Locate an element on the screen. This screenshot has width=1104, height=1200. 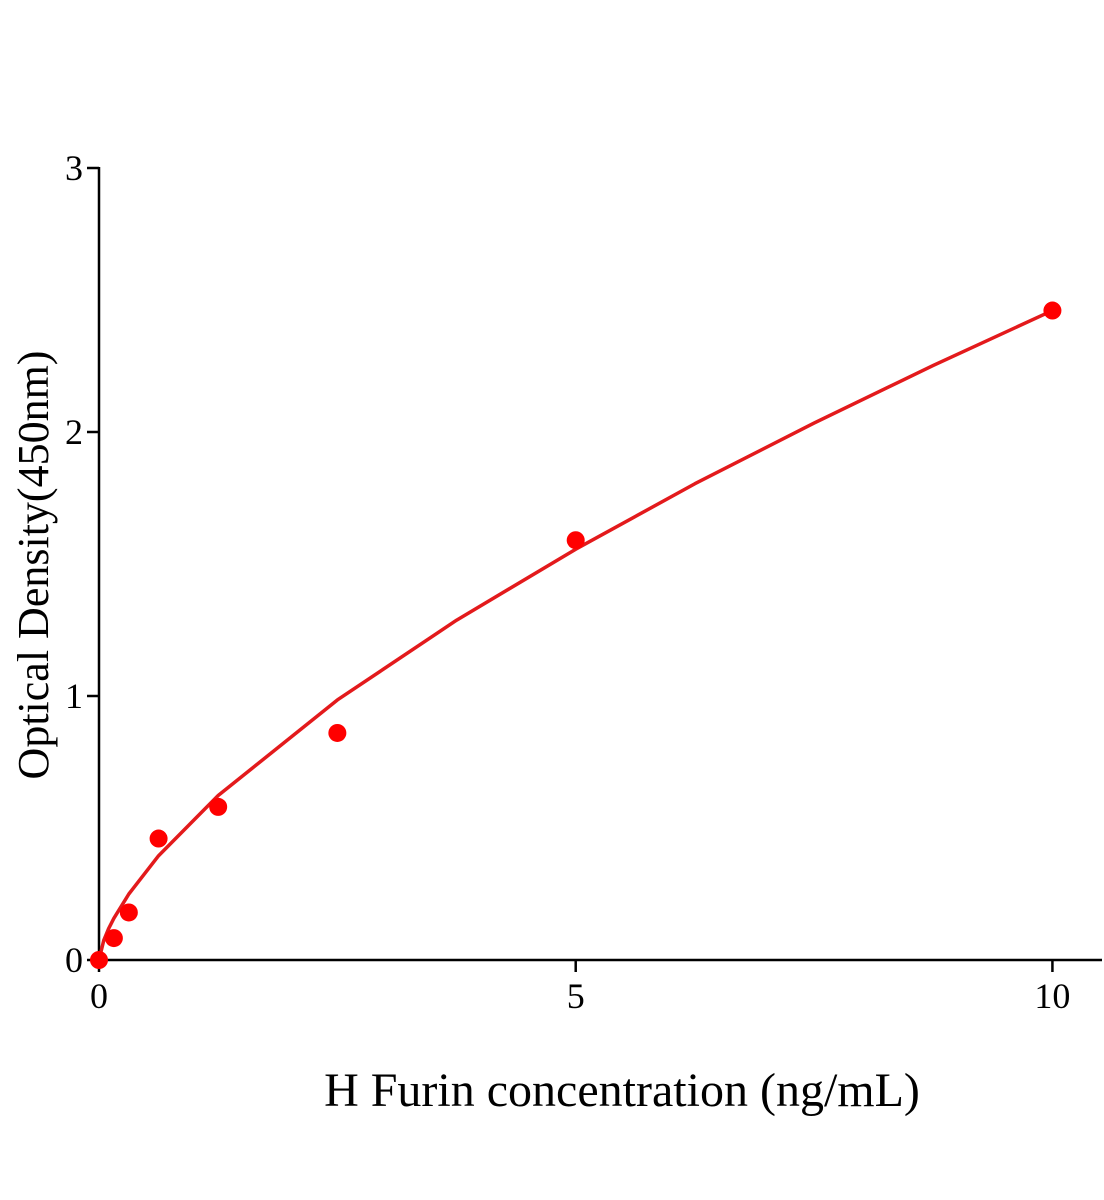
x-tick-label: 10 is located at coordinates (1052, 996).